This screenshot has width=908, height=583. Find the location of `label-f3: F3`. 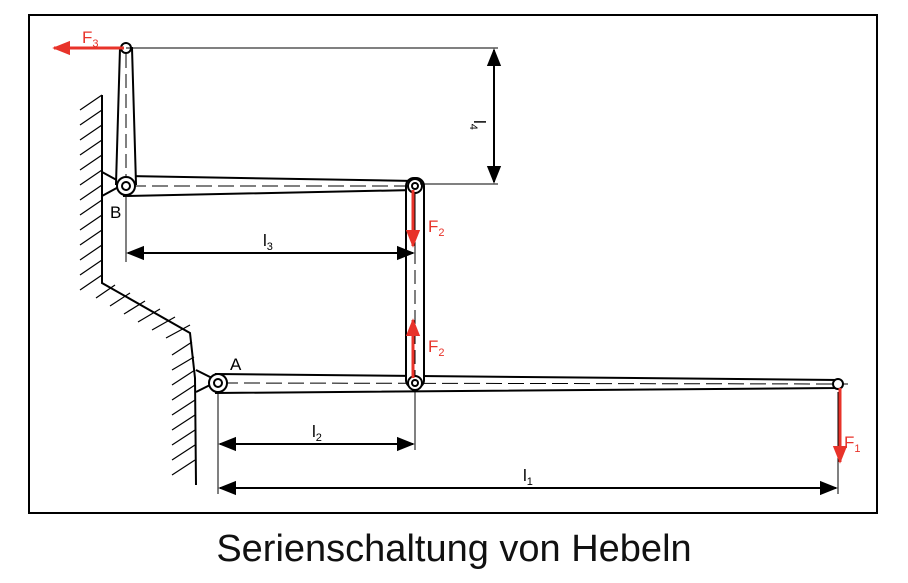

label-f3: F3 is located at coordinates (90, 39).